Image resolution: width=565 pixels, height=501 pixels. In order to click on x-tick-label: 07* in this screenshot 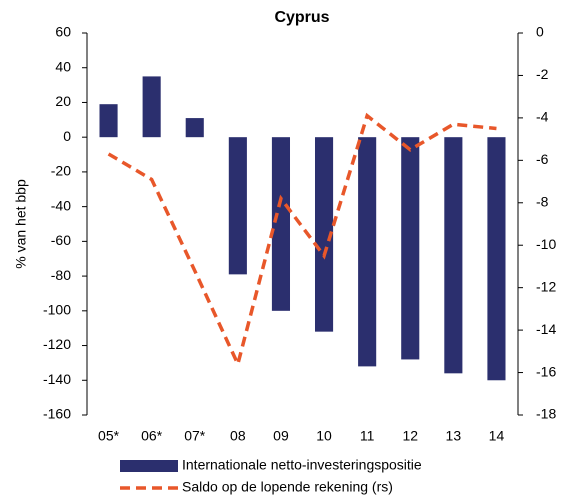, I will do `click(195, 436)`.